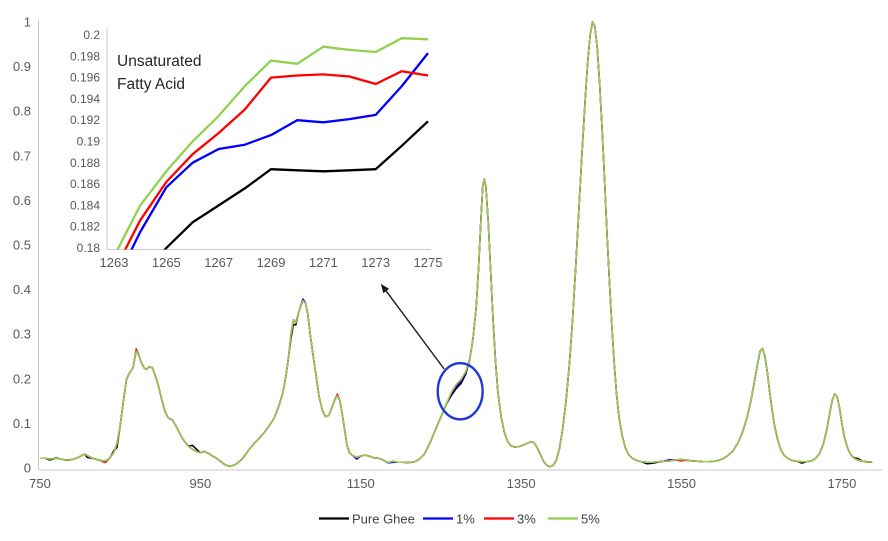 This screenshot has height=541, width=888. What do you see at coordinates (85, 227) in the screenshot?
I see `inset-y-tick-label: 0.182` at bounding box center [85, 227].